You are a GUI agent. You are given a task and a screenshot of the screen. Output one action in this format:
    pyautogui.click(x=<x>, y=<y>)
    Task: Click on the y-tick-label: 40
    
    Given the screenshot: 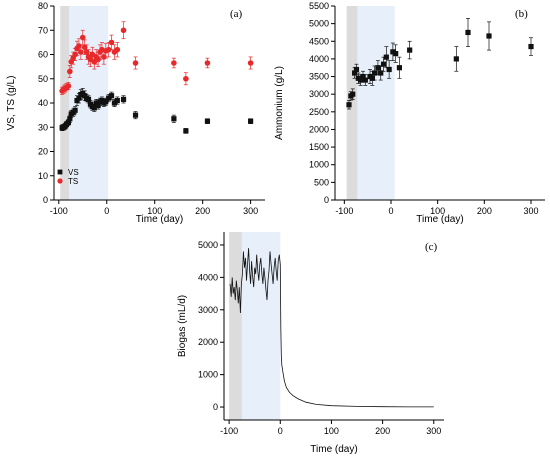 What is the action you would take?
    pyautogui.click(x=43, y=103)
    